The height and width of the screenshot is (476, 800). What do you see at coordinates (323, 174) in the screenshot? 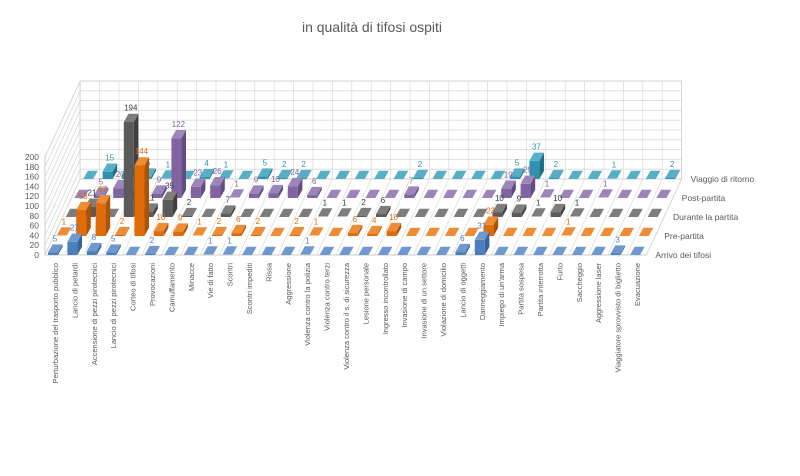
I see `bar-s4-c12` at bounding box center [323, 174].